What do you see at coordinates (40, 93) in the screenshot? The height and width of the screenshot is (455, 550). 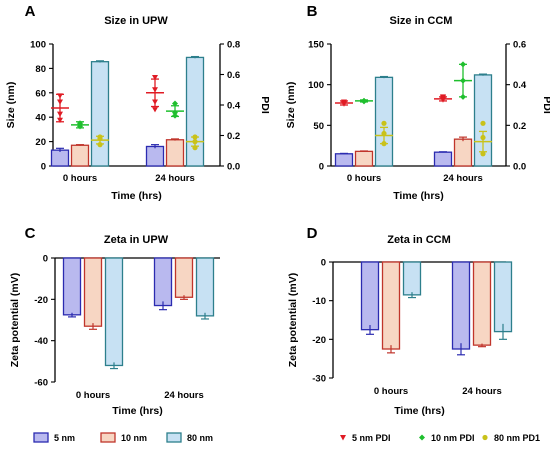 I see `y-tick-label: 60` at bounding box center [40, 93].